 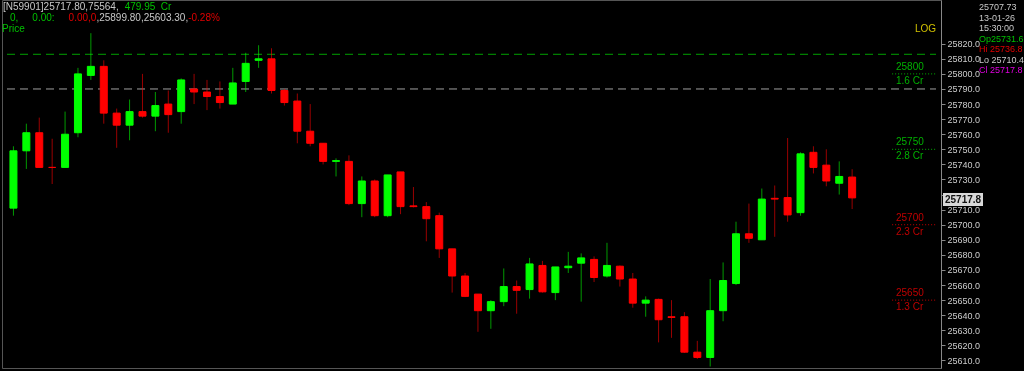 What do you see at coordinates (964, 240) in the screenshot?
I see `y-tick-label: 25690.0` at bounding box center [964, 240].